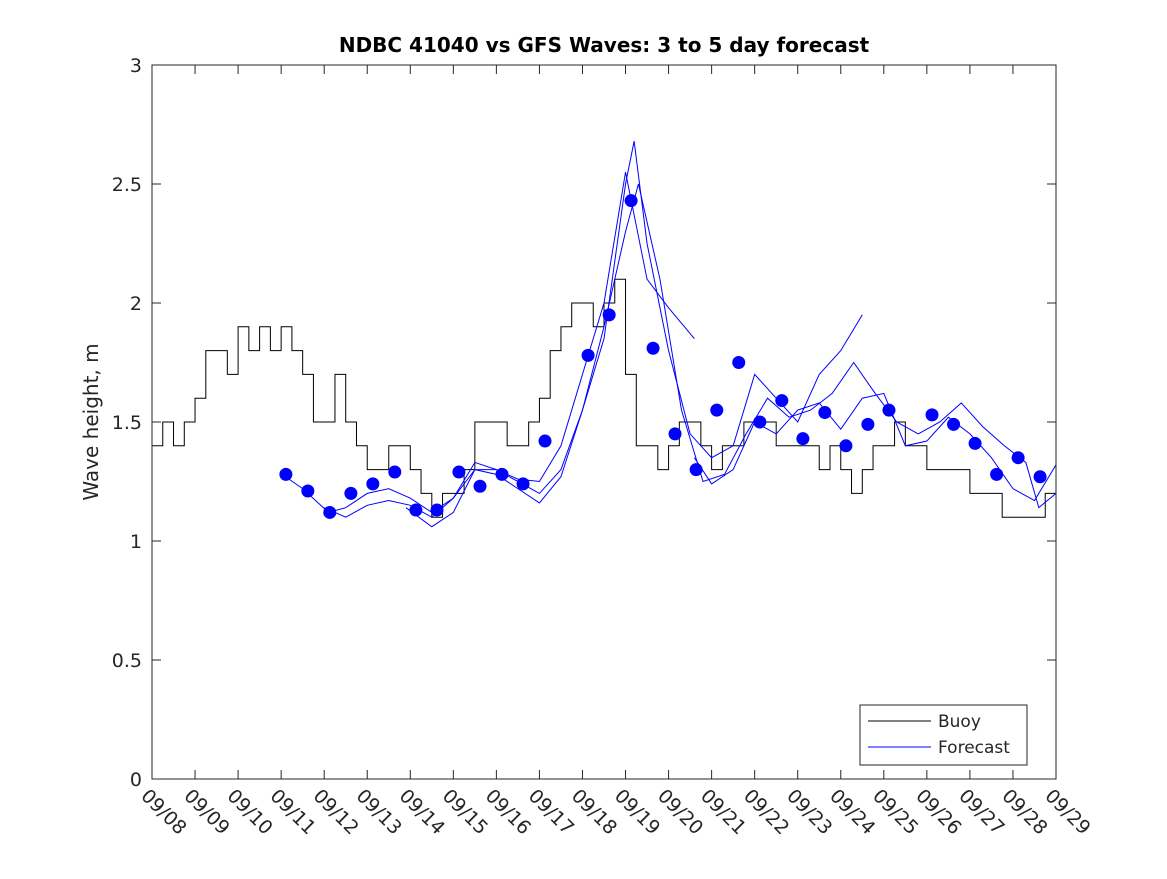 This screenshot has width=1167, height=879. What do you see at coordinates (127, 661) in the screenshot?
I see `y-tick-label: 0.5` at bounding box center [127, 661].